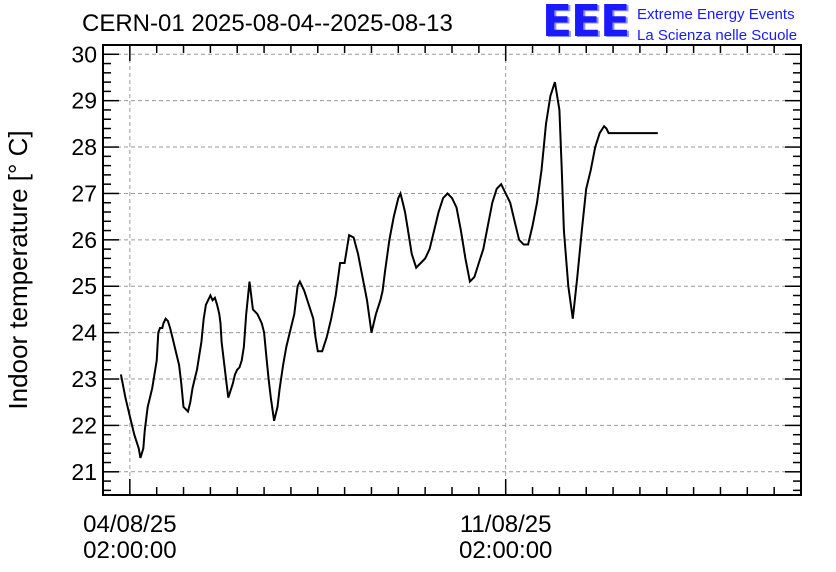  What do you see at coordinates (586, 23) in the screenshot?
I see `eee-logo-mark: EEE` at bounding box center [586, 23].